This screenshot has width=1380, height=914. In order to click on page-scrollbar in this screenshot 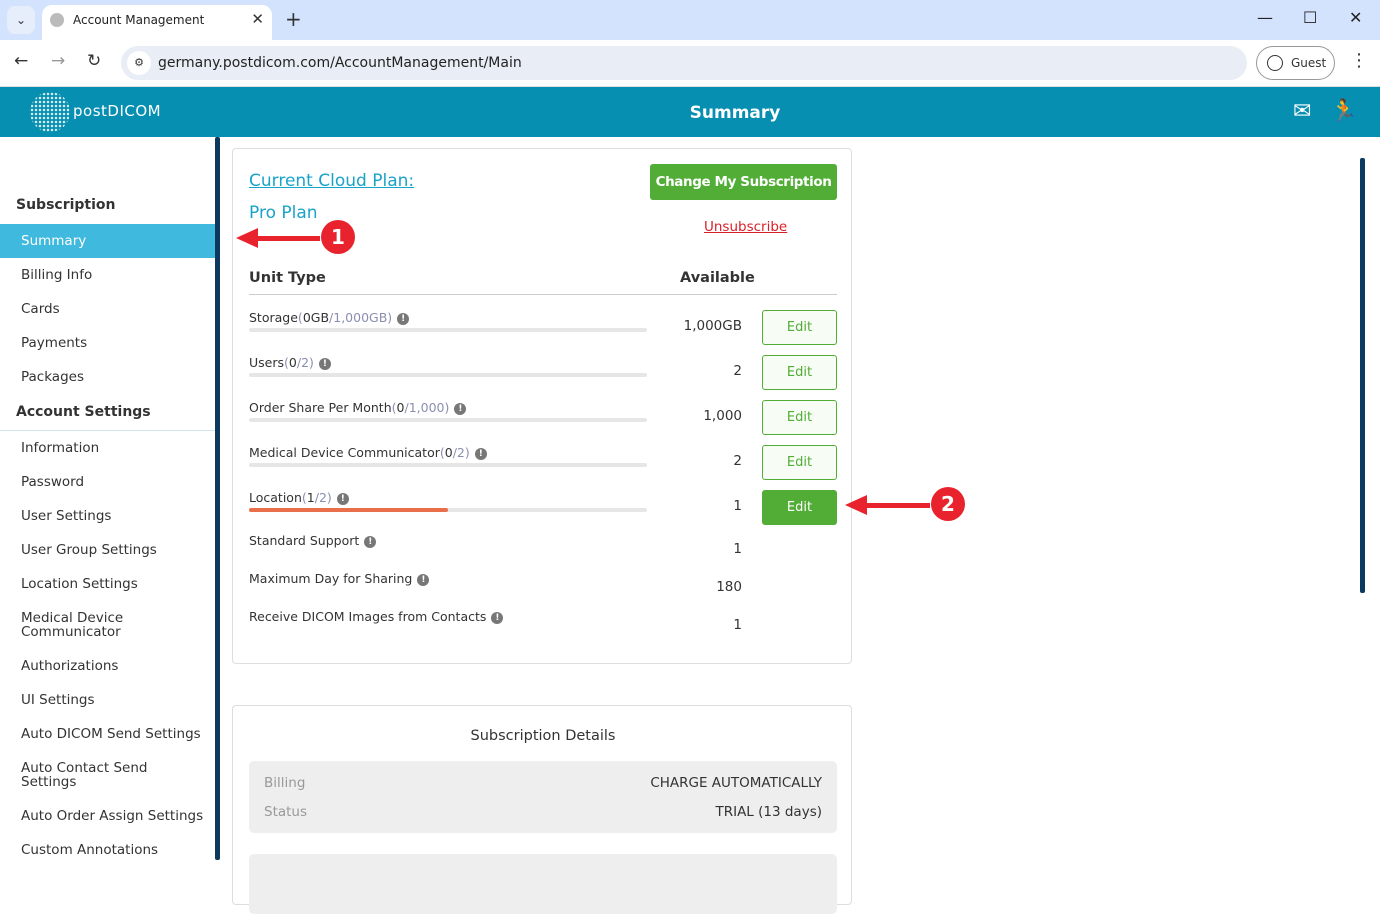, I will do `click(1362, 507)`.